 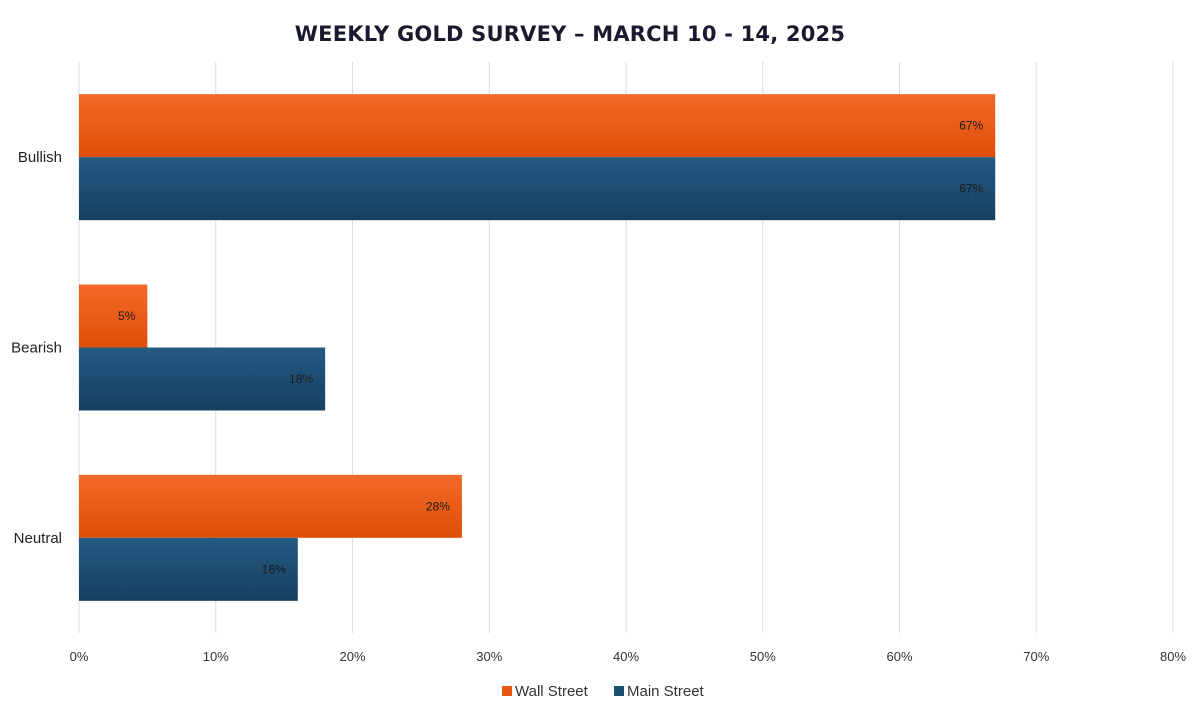 What do you see at coordinates (626, 656) in the screenshot?
I see `x-tick-label: 40%` at bounding box center [626, 656].